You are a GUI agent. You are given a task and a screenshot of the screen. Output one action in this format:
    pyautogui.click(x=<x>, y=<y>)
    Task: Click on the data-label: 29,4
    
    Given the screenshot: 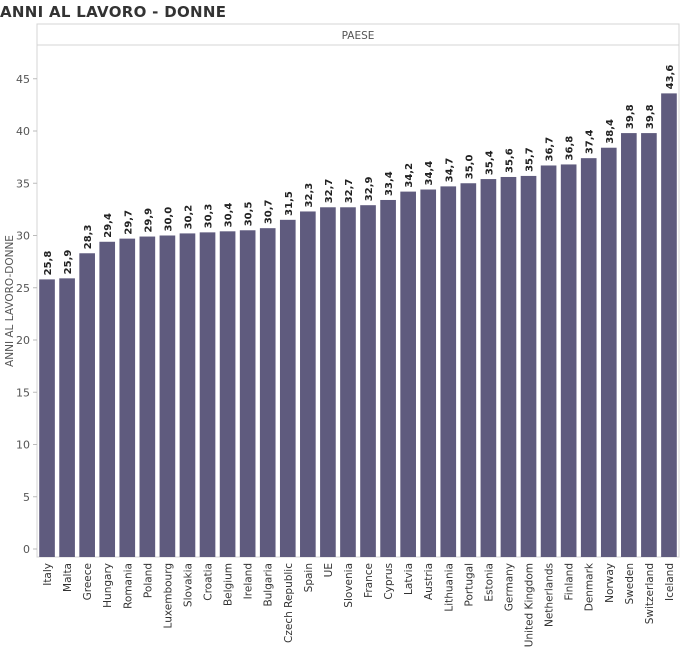 What is the action you would take?
    pyautogui.click(x=108, y=225)
    